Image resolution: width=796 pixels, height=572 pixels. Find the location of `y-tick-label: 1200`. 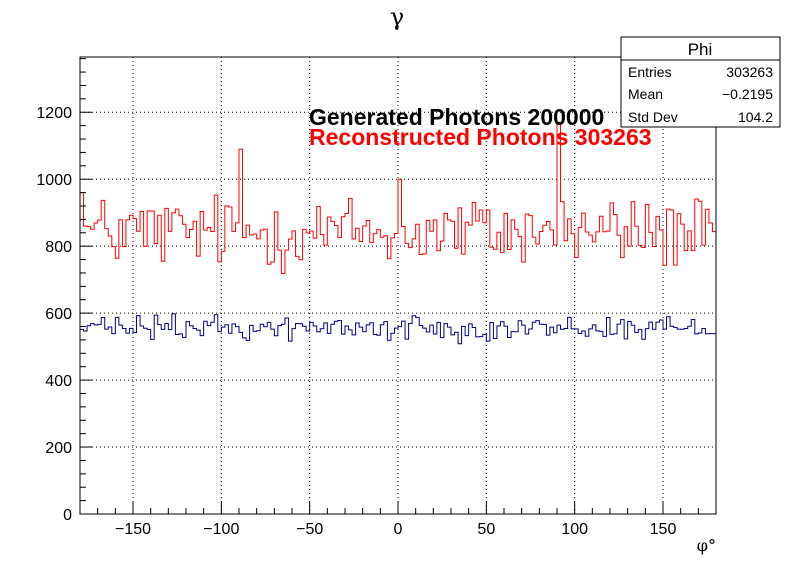

y-tick-label: 1200 is located at coordinates (54, 113).